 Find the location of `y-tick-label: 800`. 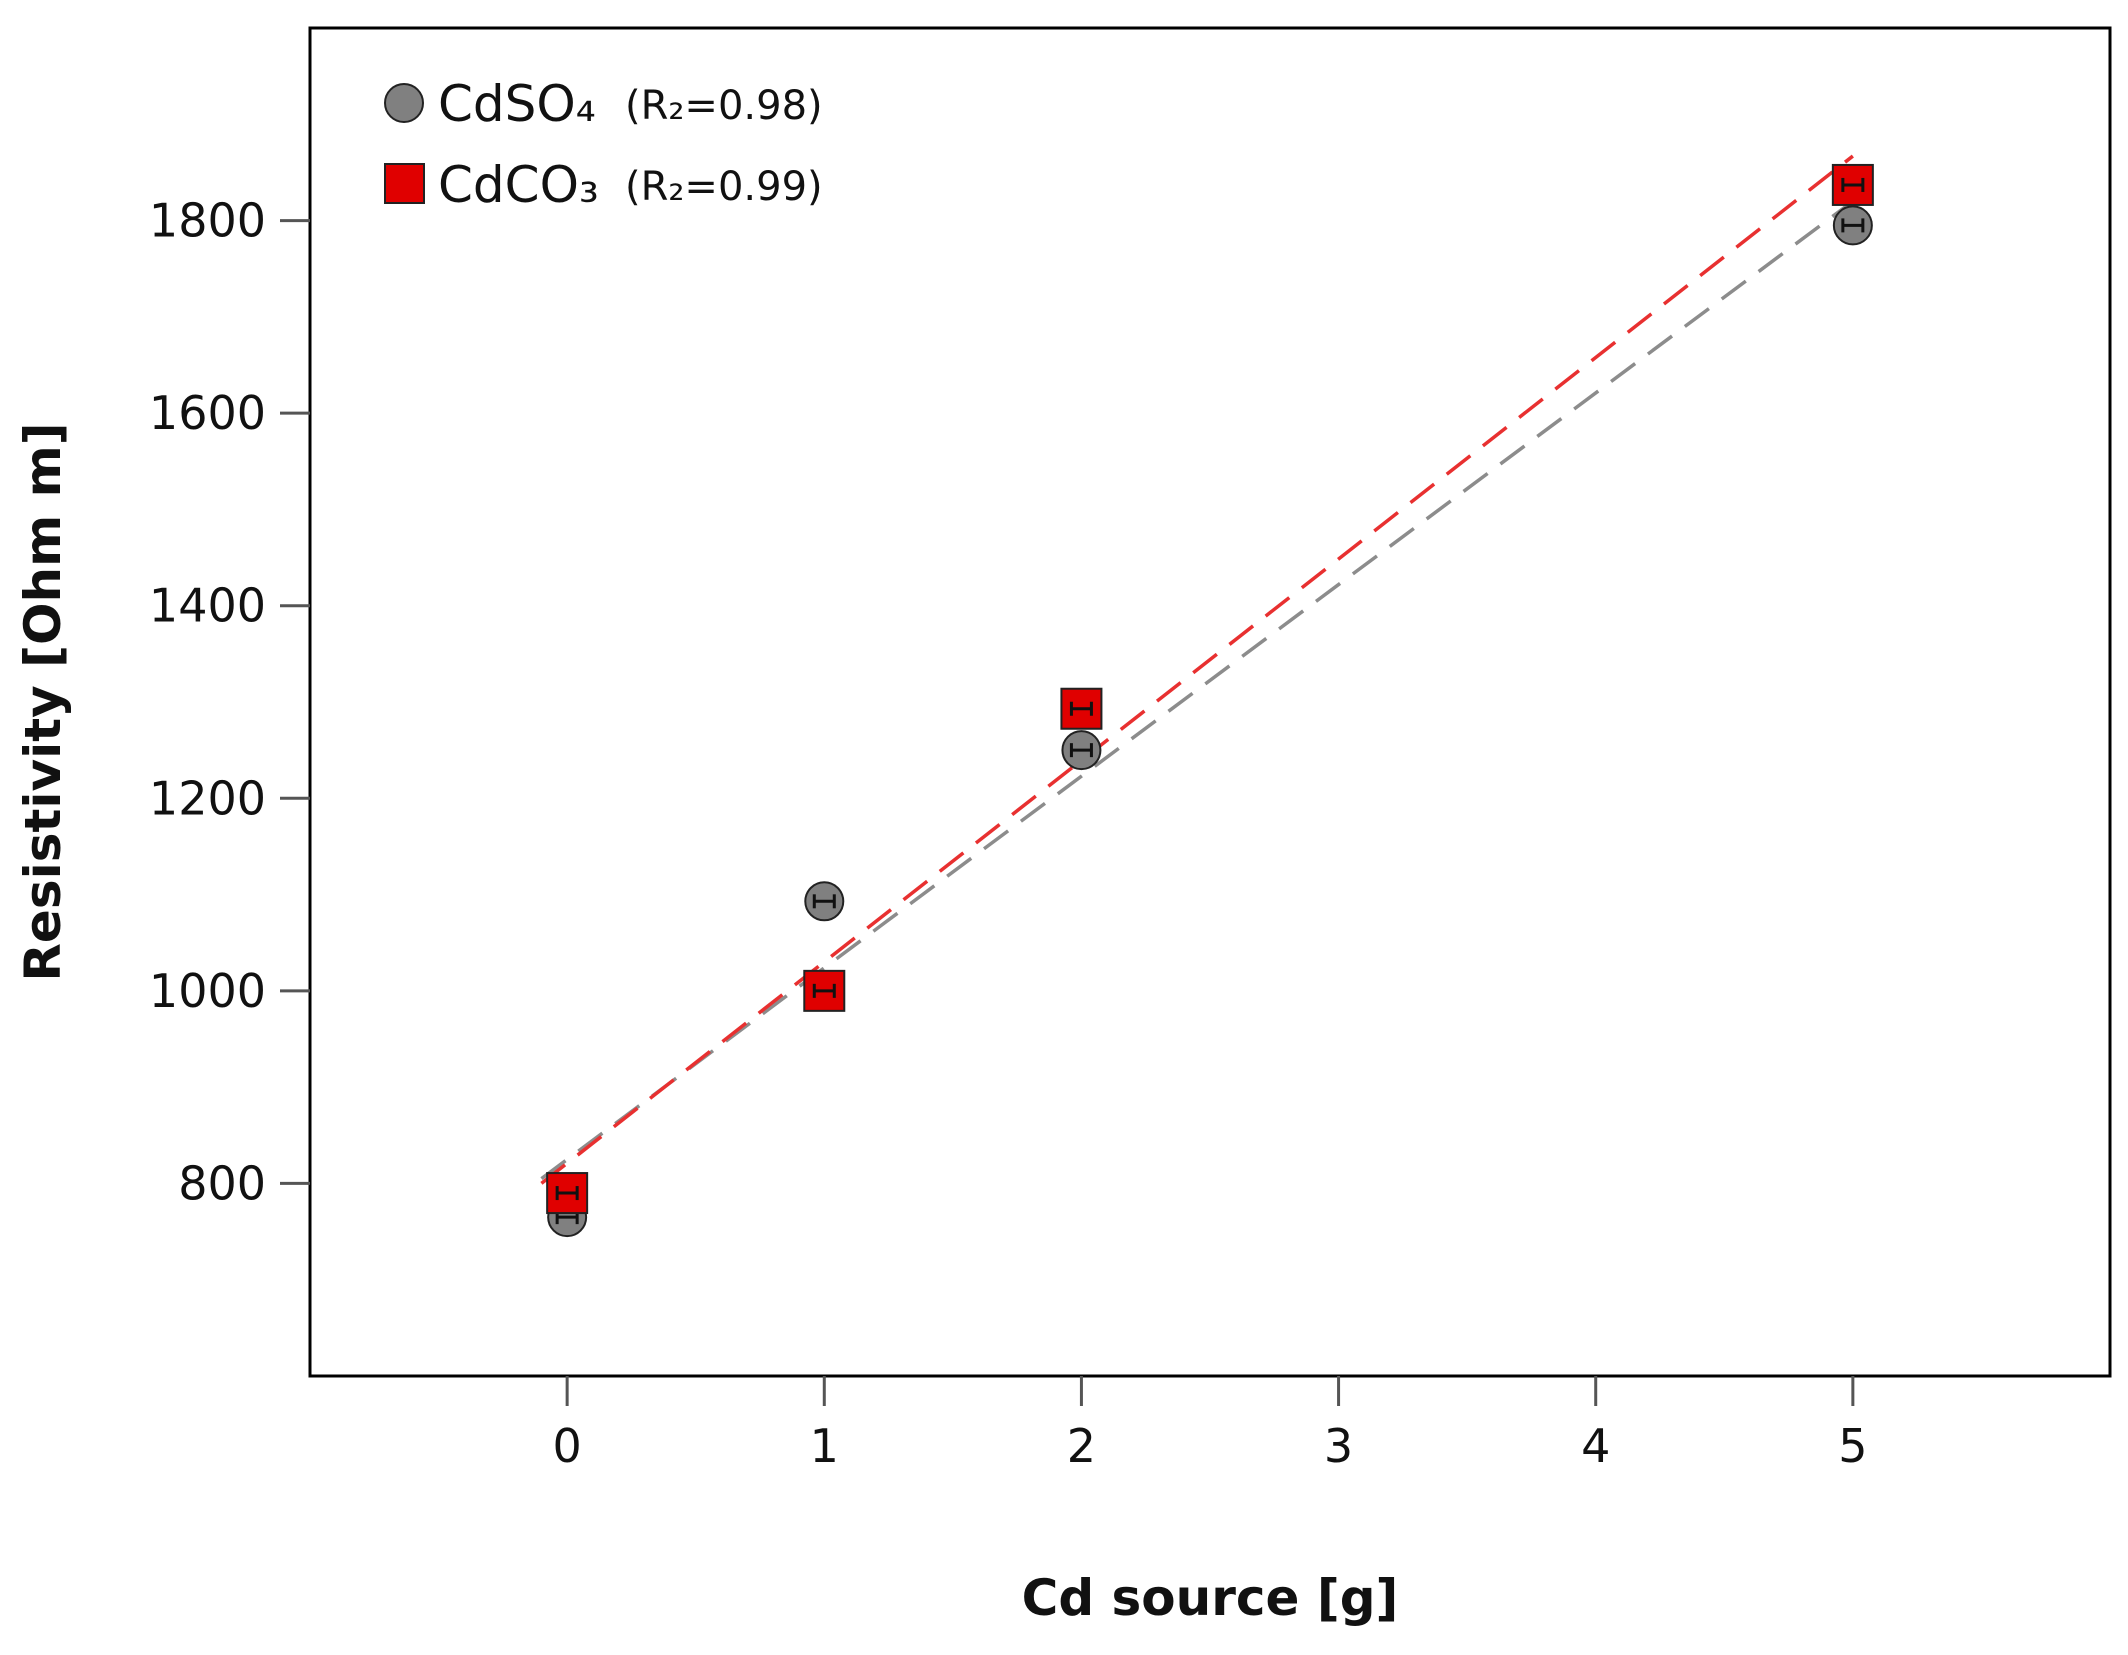

y-tick-label: 800 is located at coordinates (222, 1183).